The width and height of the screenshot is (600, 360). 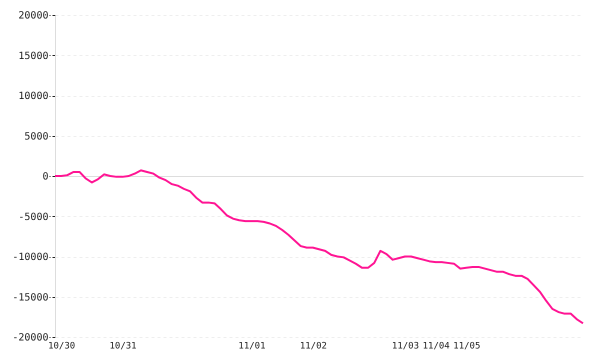 What do you see at coordinates (45, 177) in the screenshot?
I see `y-tick-label: 0` at bounding box center [45, 177].